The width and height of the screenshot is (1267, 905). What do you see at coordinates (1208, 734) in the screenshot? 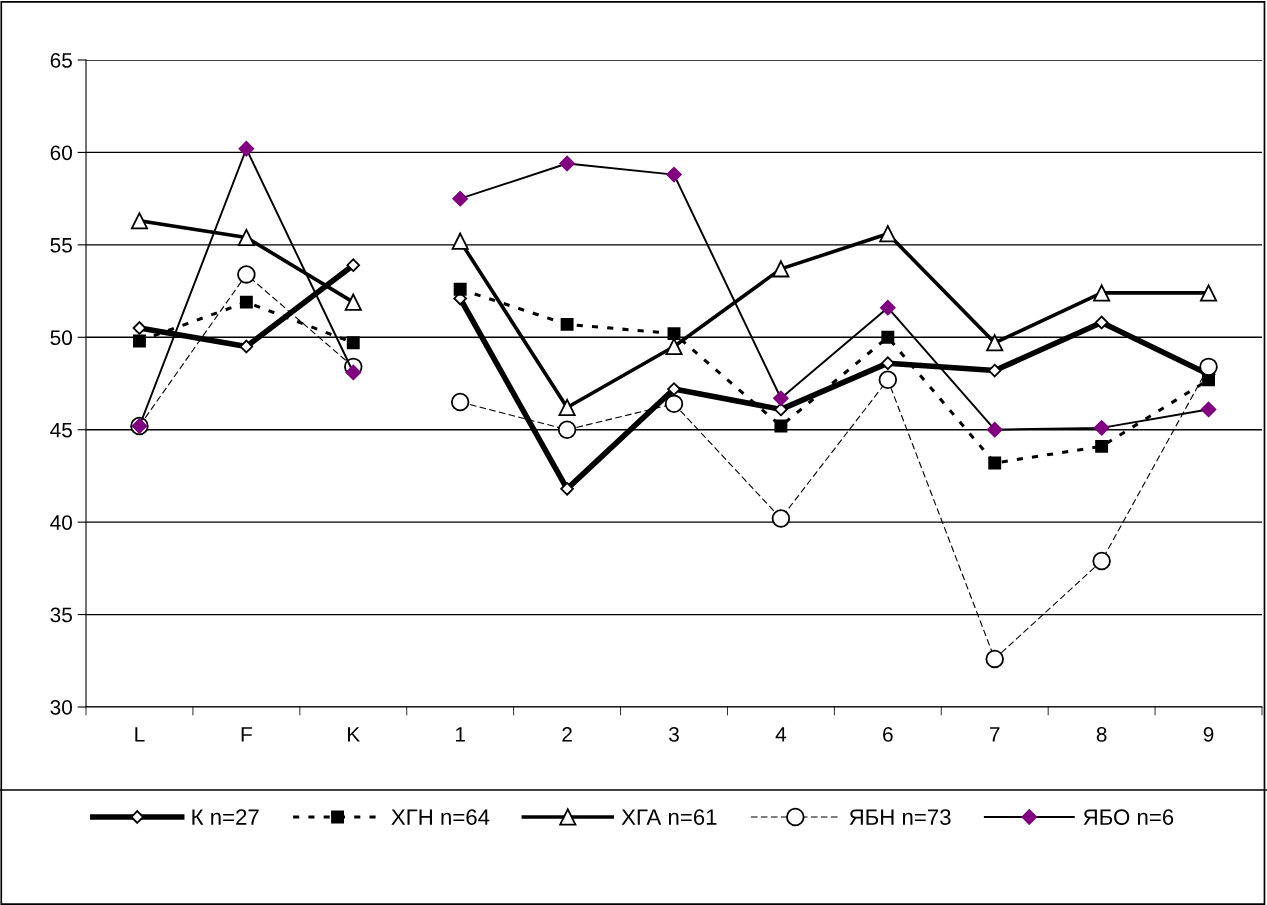
I see `x-tick-label: 9` at bounding box center [1208, 734].